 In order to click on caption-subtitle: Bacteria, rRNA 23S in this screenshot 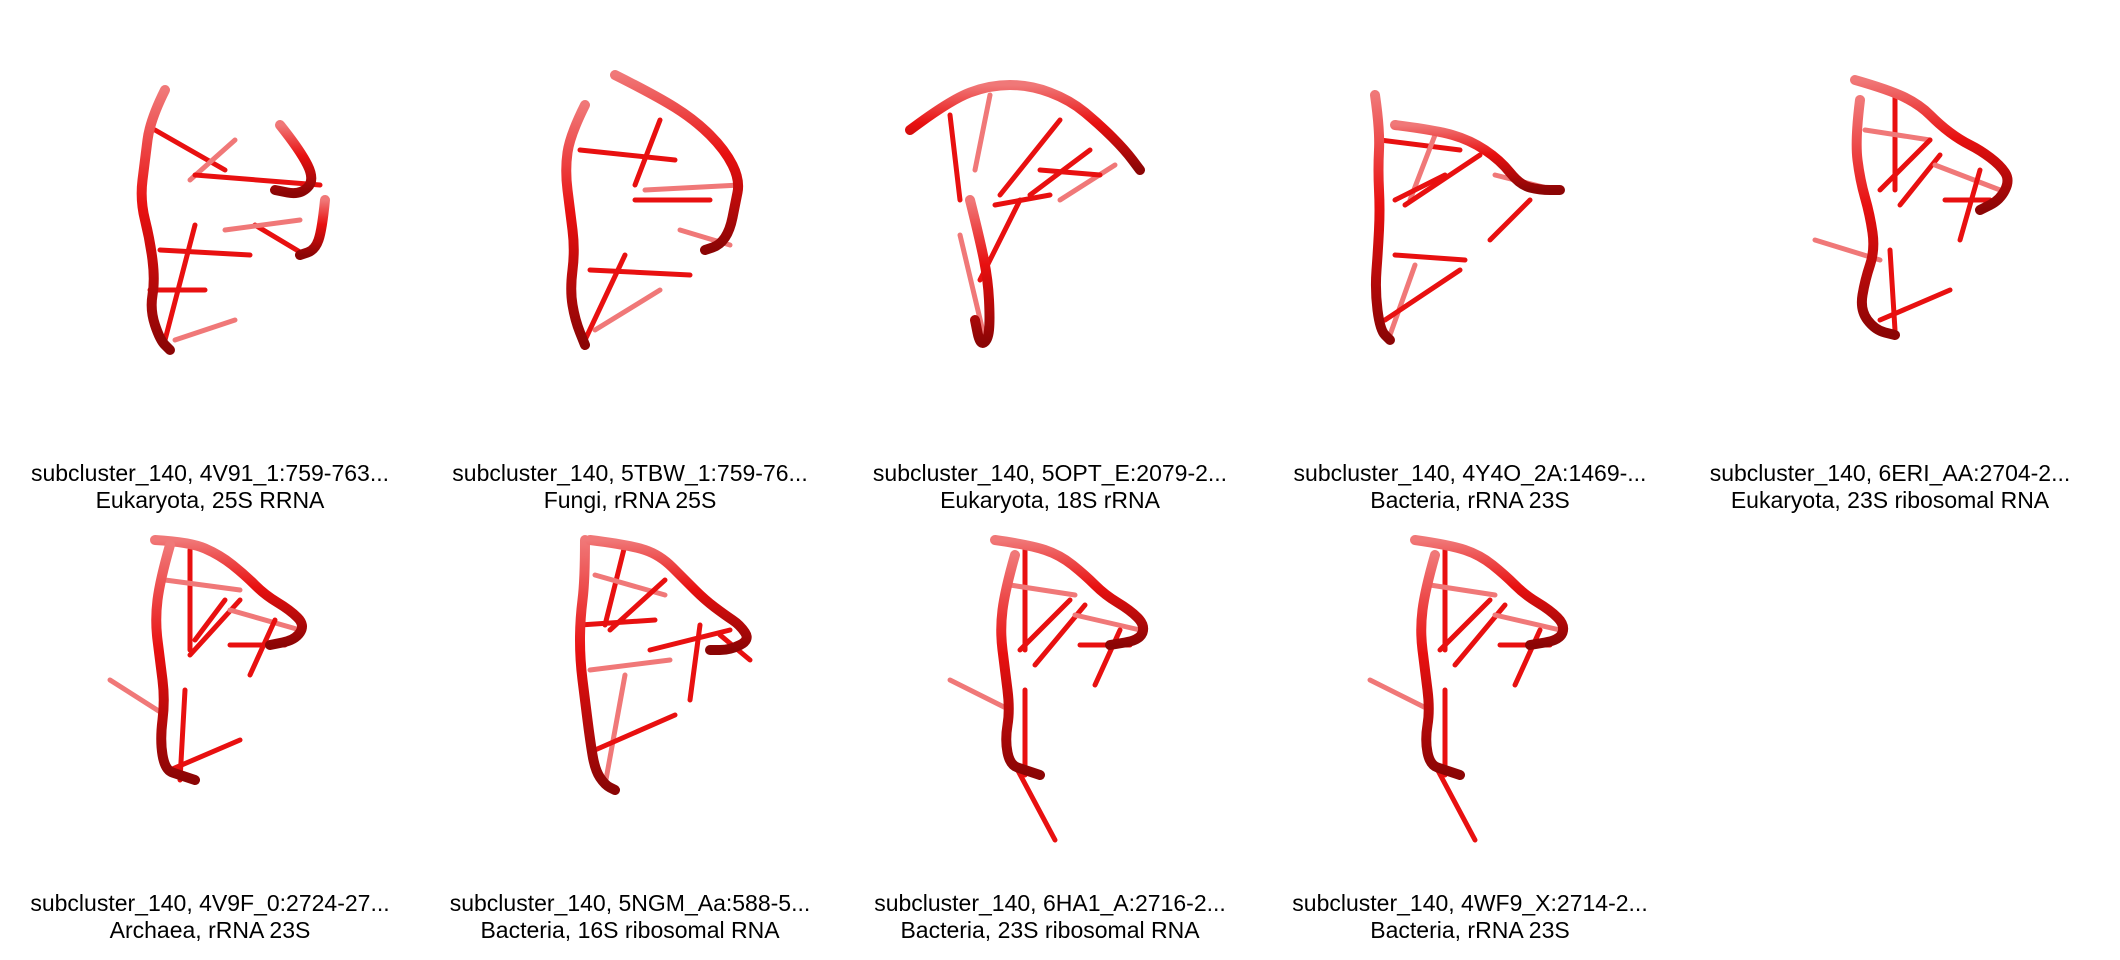, I will do `click(1470, 930)`.